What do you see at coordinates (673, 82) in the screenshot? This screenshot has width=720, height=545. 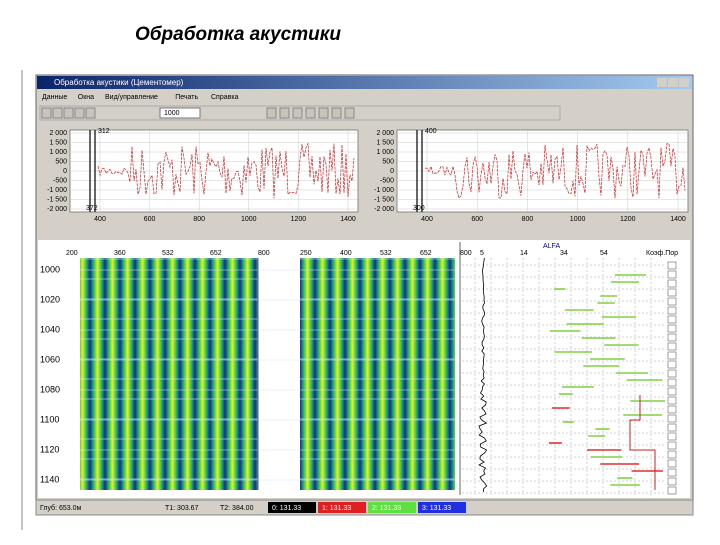 I see `maximize` at bounding box center [673, 82].